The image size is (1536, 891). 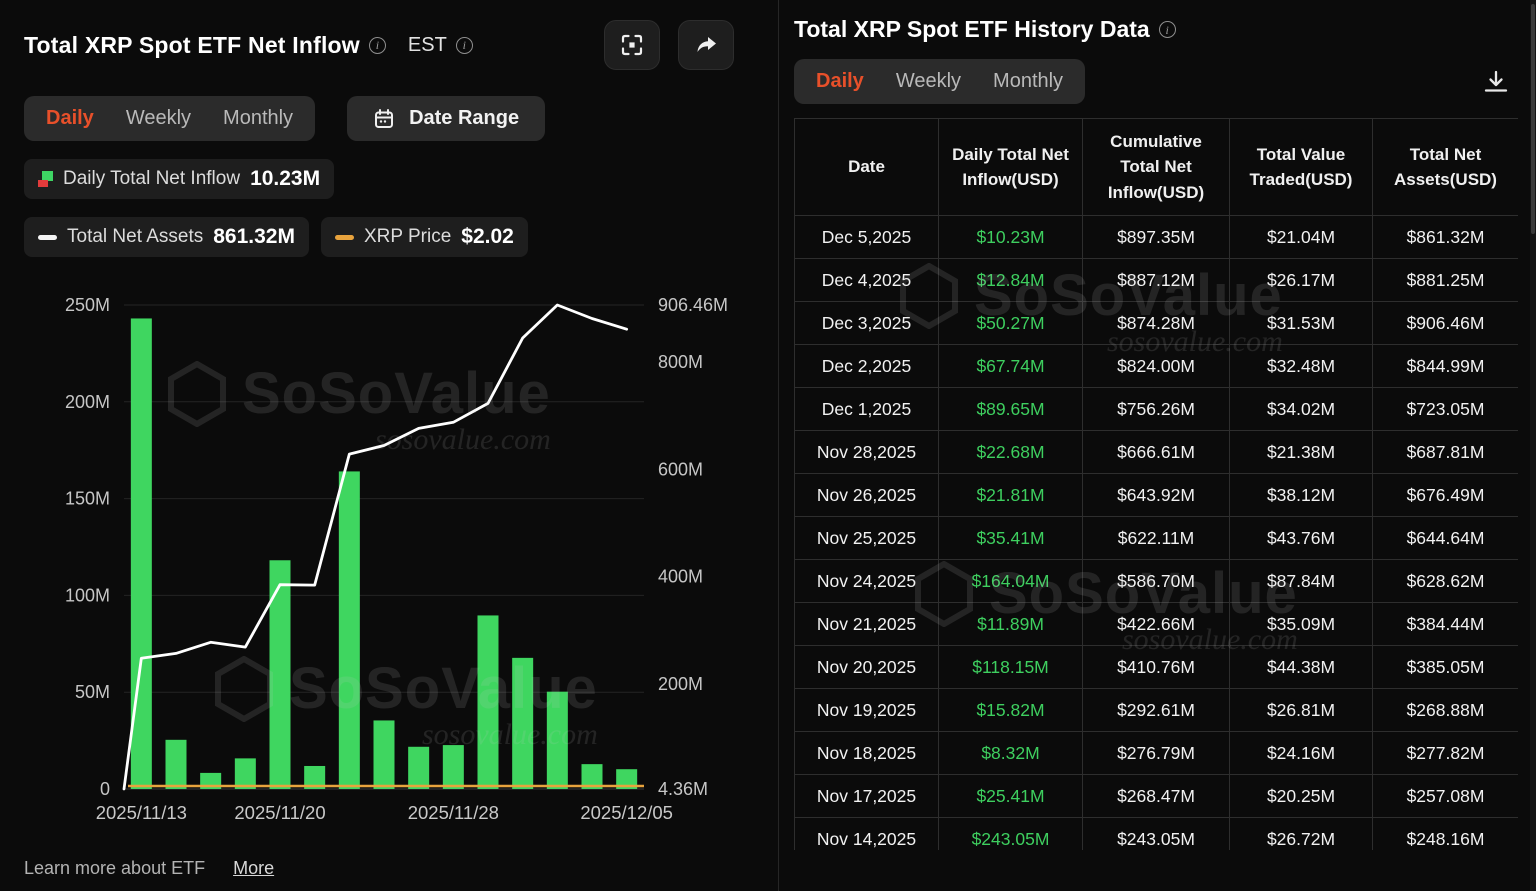 I want to click on svg-text: 200M, so click(x=680, y=684).